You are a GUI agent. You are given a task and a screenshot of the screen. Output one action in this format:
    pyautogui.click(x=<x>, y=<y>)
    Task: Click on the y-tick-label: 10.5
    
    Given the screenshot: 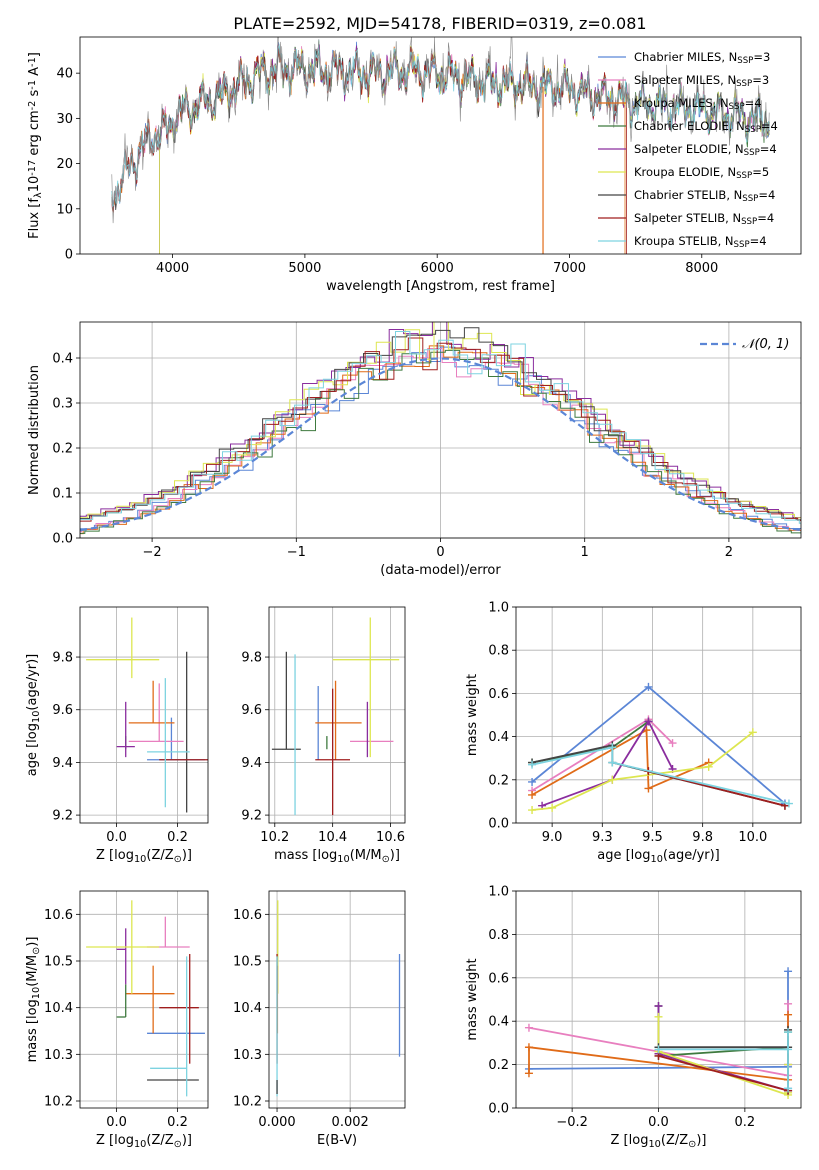 What is the action you would take?
    pyautogui.click(x=247, y=962)
    